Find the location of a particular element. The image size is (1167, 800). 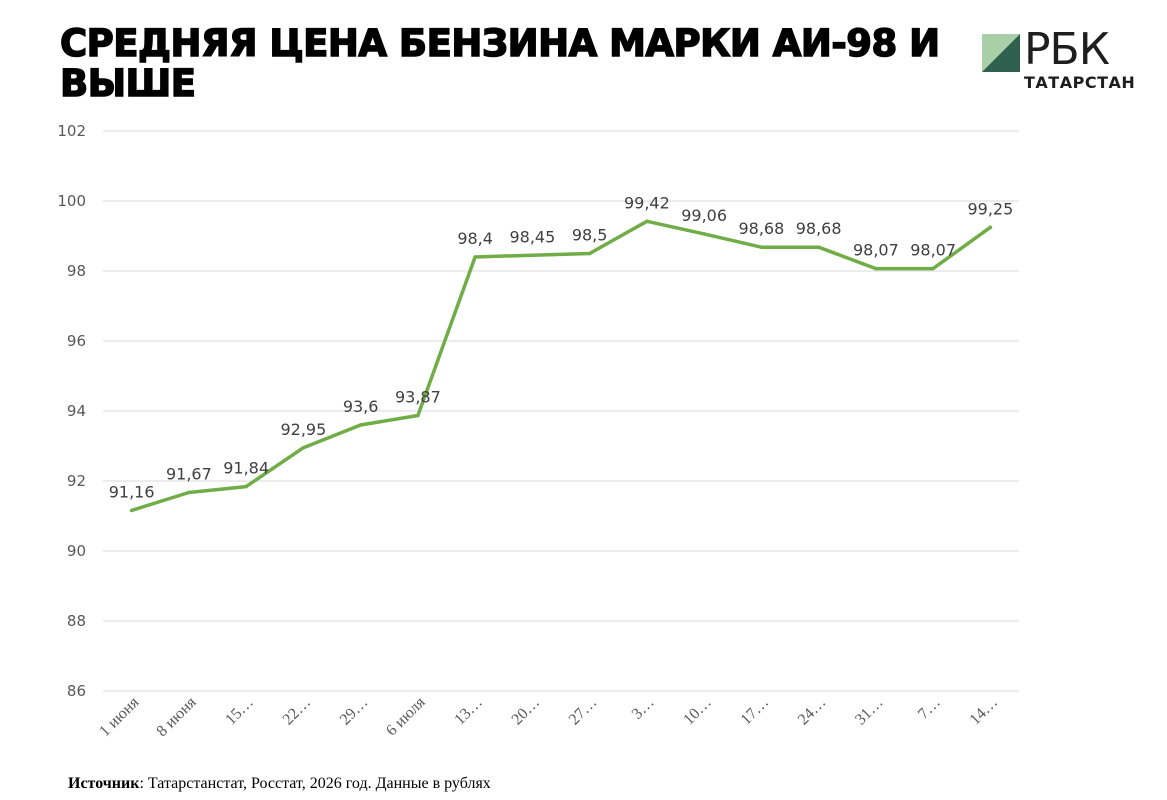

data-label: 93,6 is located at coordinates (361, 406).